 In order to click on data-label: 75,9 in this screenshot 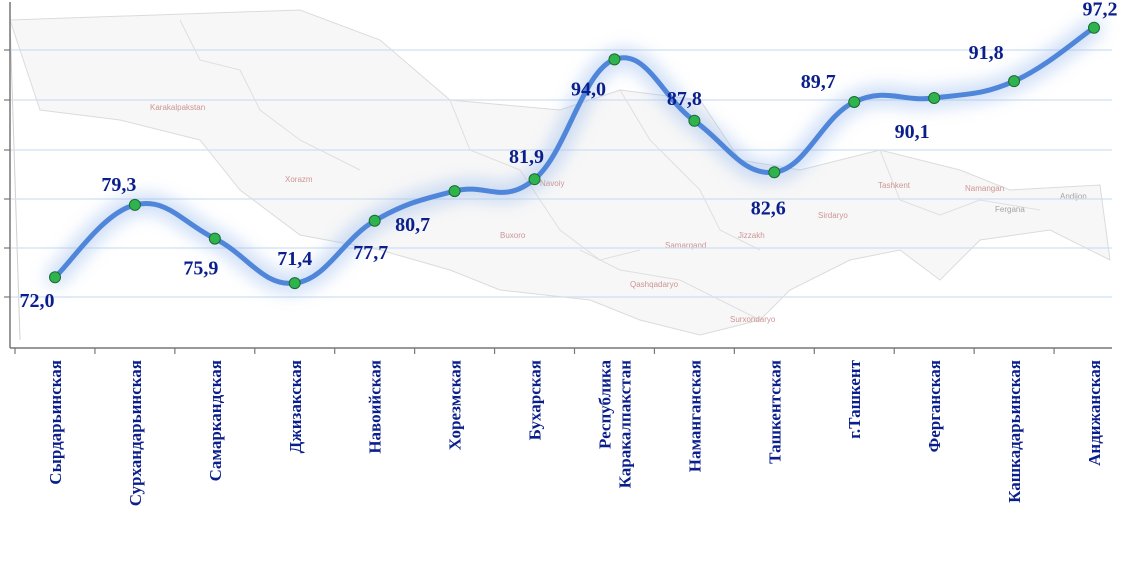, I will do `click(200, 269)`.